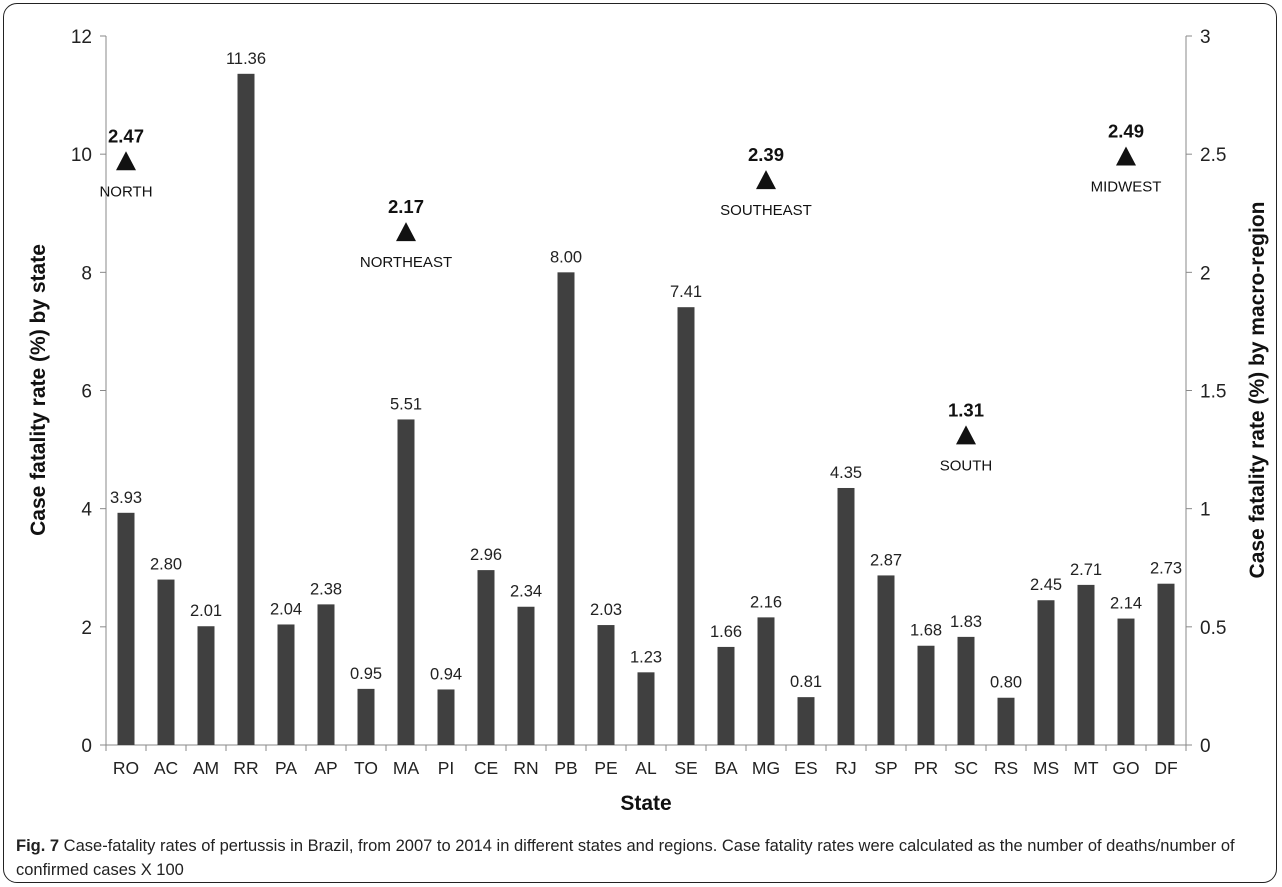  Describe the element at coordinates (846, 473) in the screenshot. I see `bar-value-label: 4.35` at that location.